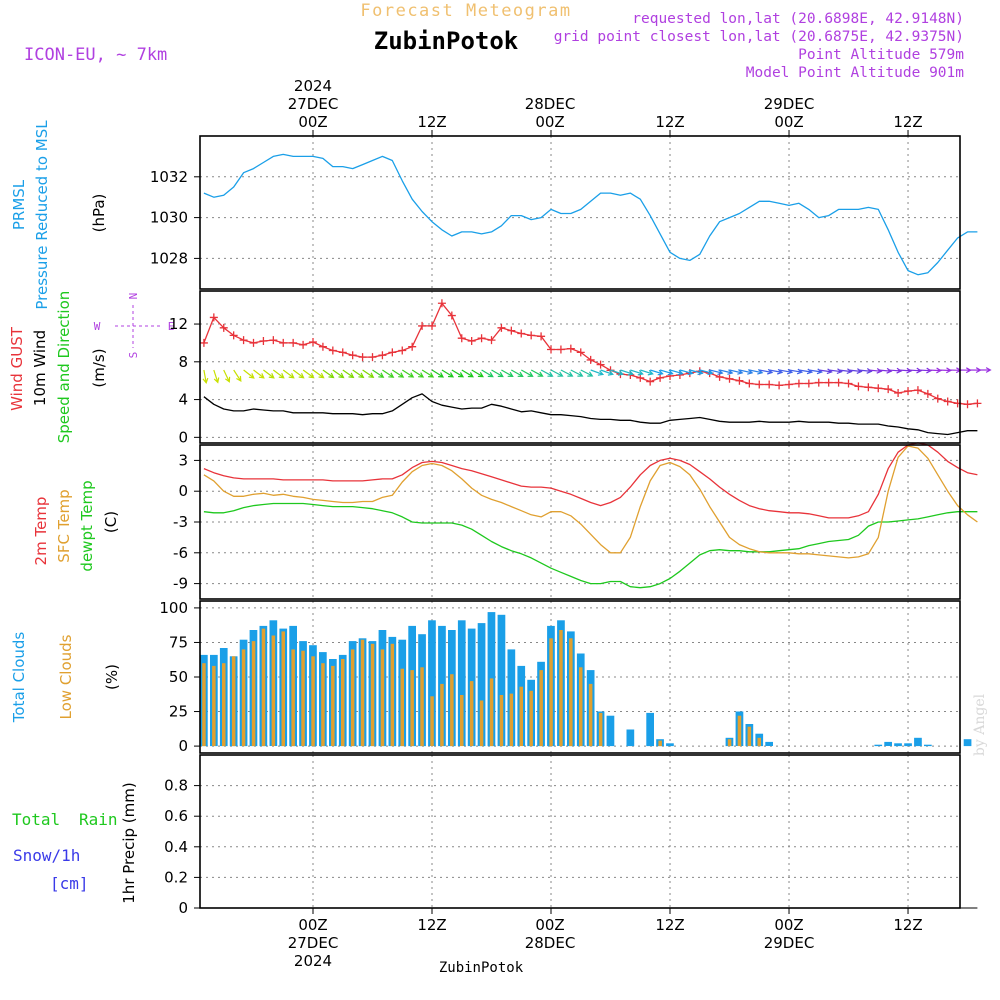 The image size is (1000, 1000). Describe the element at coordinates (69, 883) in the screenshot. I see `precip-cm-label: [cm]` at that location.